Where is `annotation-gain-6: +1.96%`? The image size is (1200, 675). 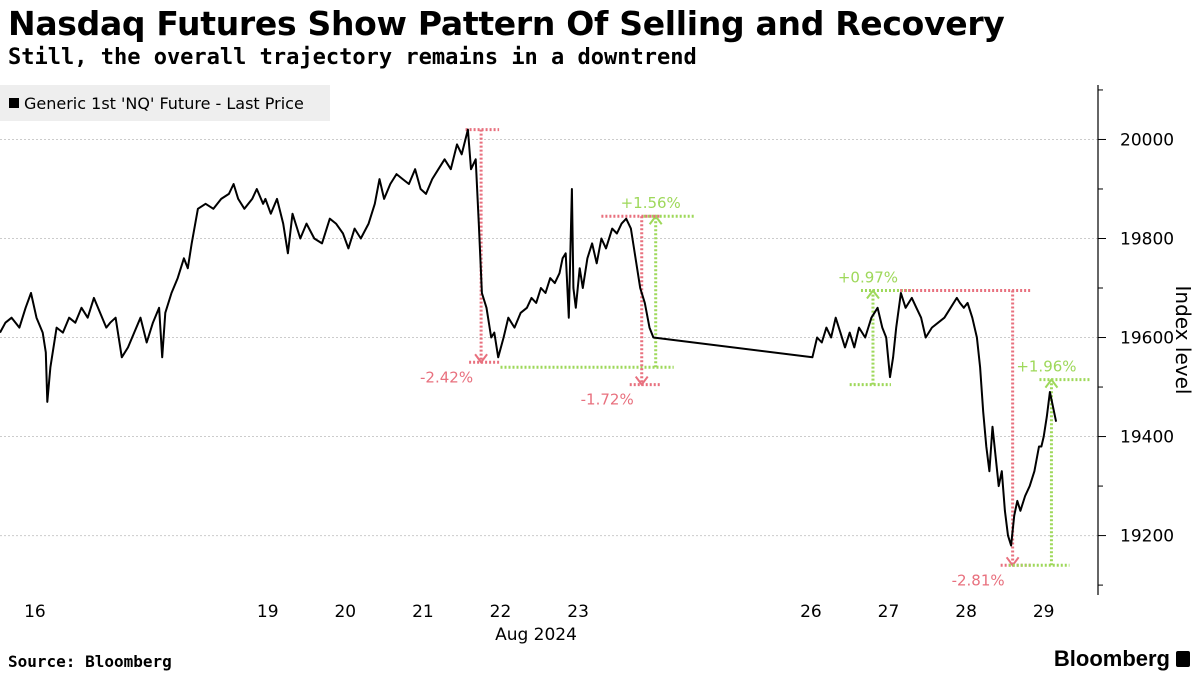
annotation-gain-6: +1.96% is located at coordinates (1050, 462).